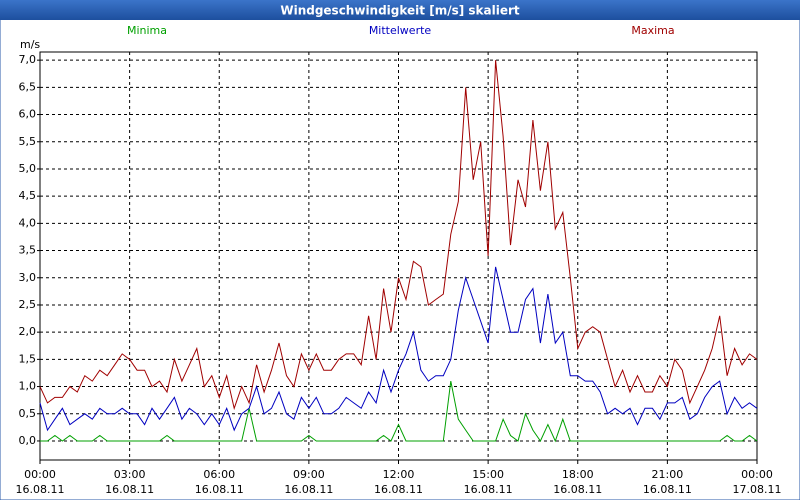 This screenshot has width=800, height=500. Describe the element at coordinates (28, 141) in the screenshot. I see `y-tick-label: 5,5` at that location.